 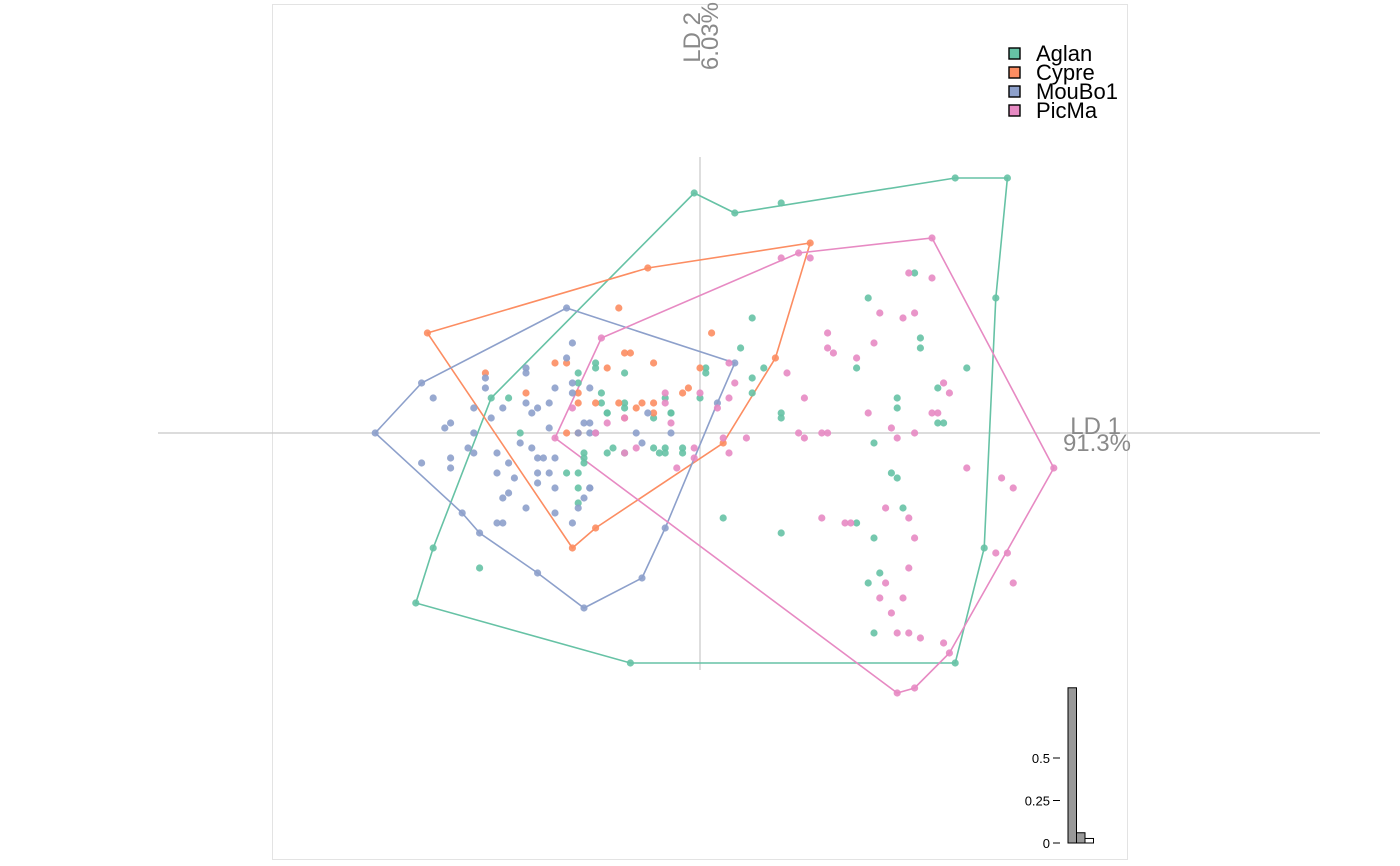 I want to click on x-axis-label: LD 1, so click(x=1095, y=426).